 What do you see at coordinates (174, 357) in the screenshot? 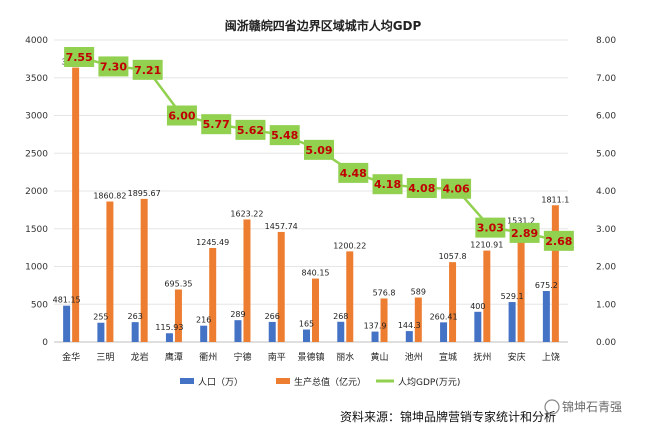
I see `category-label: 鹰潭` at bounding box center [174, 357].